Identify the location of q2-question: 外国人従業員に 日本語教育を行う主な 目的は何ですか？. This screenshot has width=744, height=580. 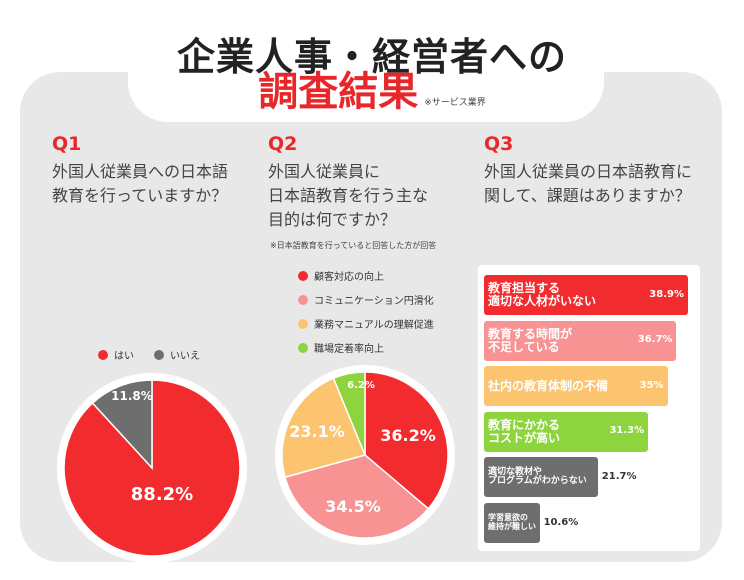
(348, 195).